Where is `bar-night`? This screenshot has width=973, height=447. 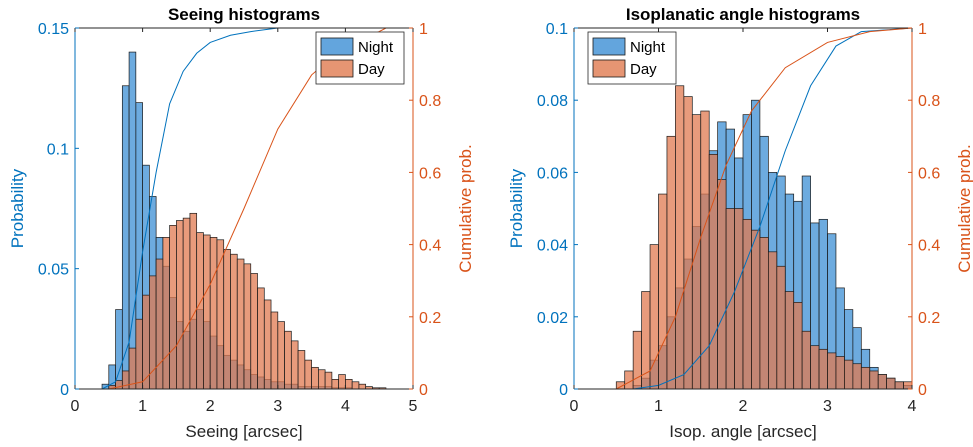
bar-night is located at coordinates (119, 349).